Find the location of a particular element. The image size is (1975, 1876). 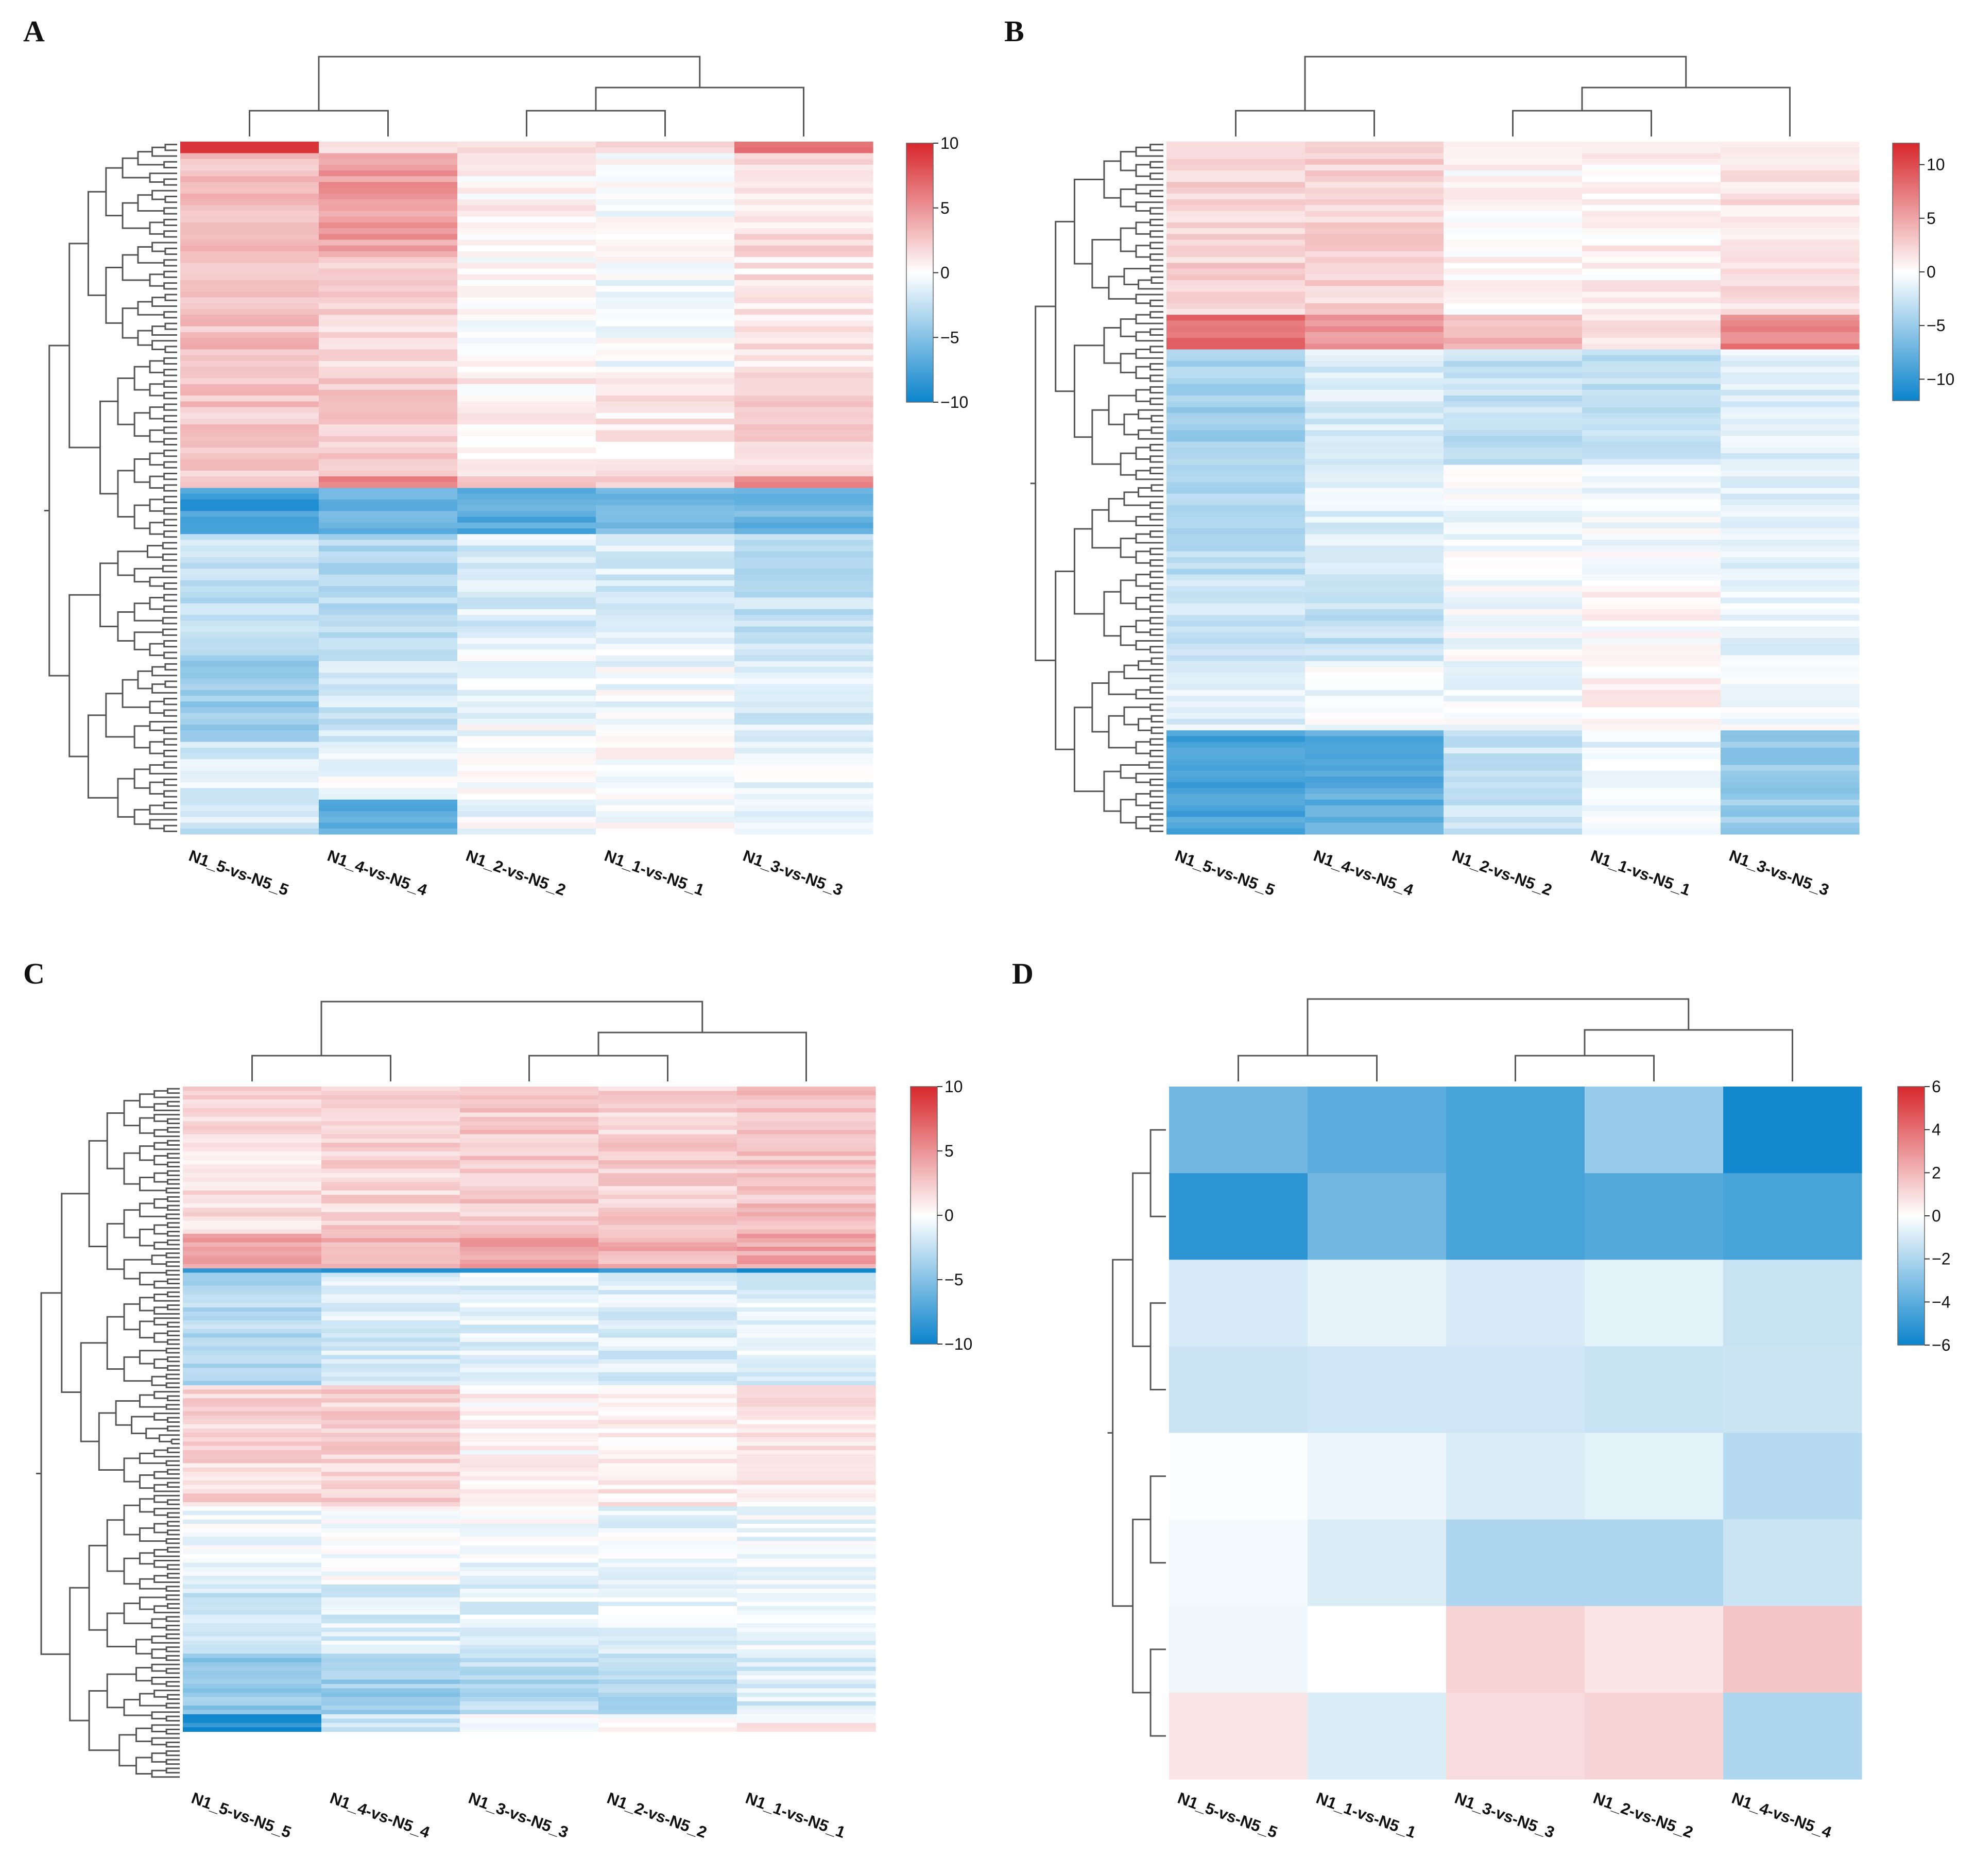

color-bar-tick-label: −10 is located at coordinates (958, 1344).